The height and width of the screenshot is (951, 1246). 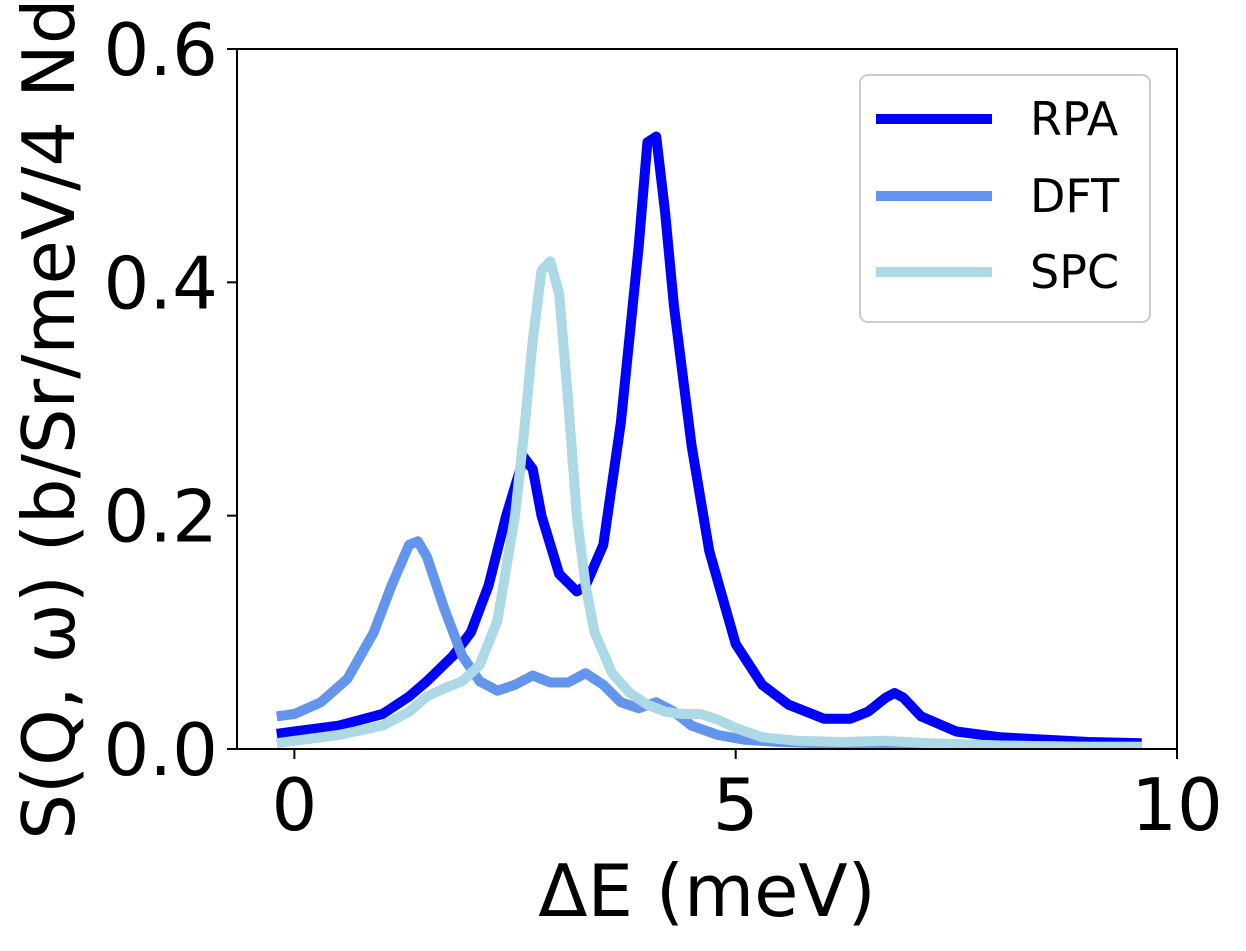 I want to click on legend-box, so click(x=1005, y=198).